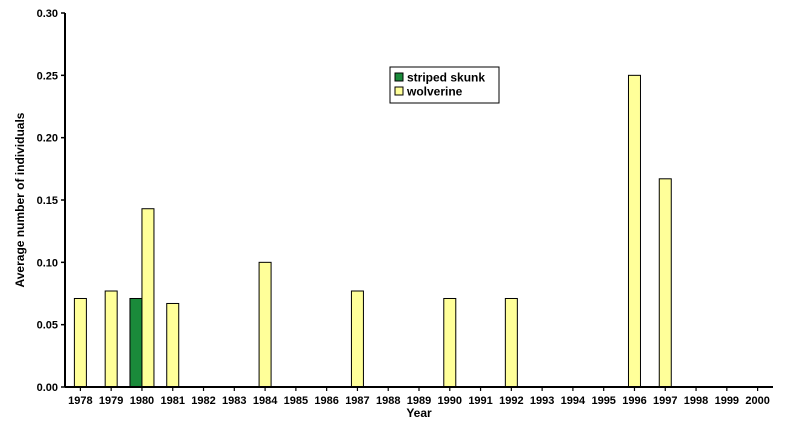 The image size is (791, 424). Describe the element at coordinates (696, 401) in the screenshot. I see `x-tick-label: 1998` at that location.